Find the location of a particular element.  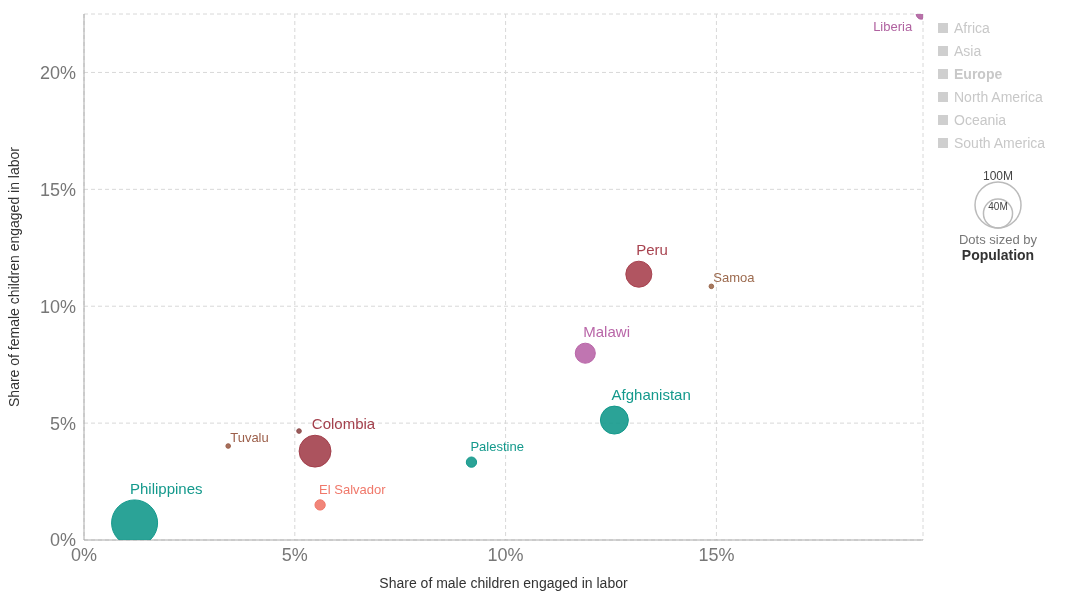

series-label: Peru is located at coordinates (652, 250).